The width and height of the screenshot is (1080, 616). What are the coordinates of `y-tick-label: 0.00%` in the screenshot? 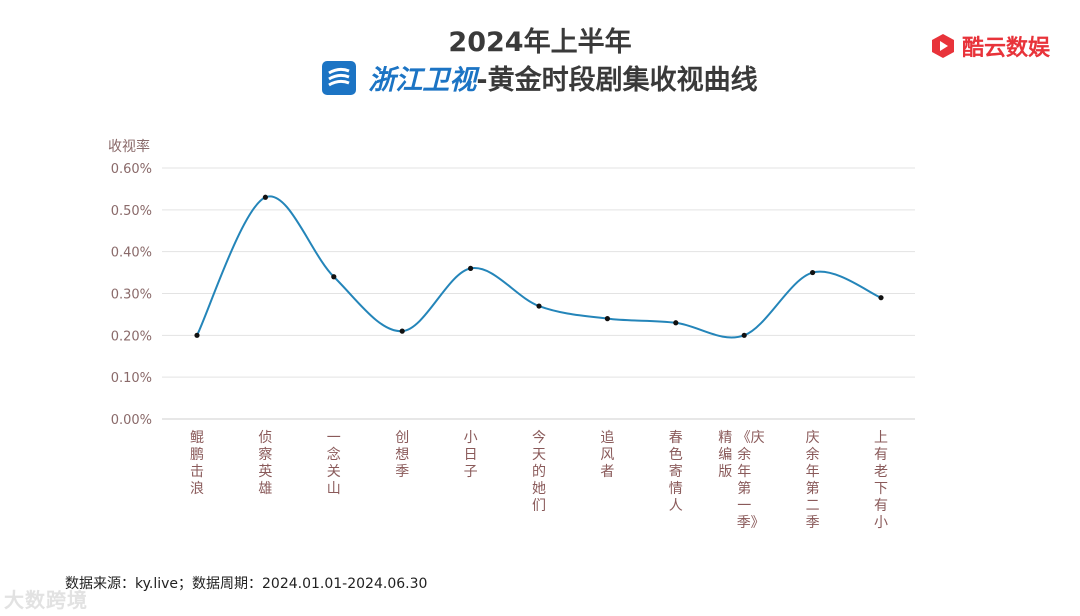 It's located at (131, 420).